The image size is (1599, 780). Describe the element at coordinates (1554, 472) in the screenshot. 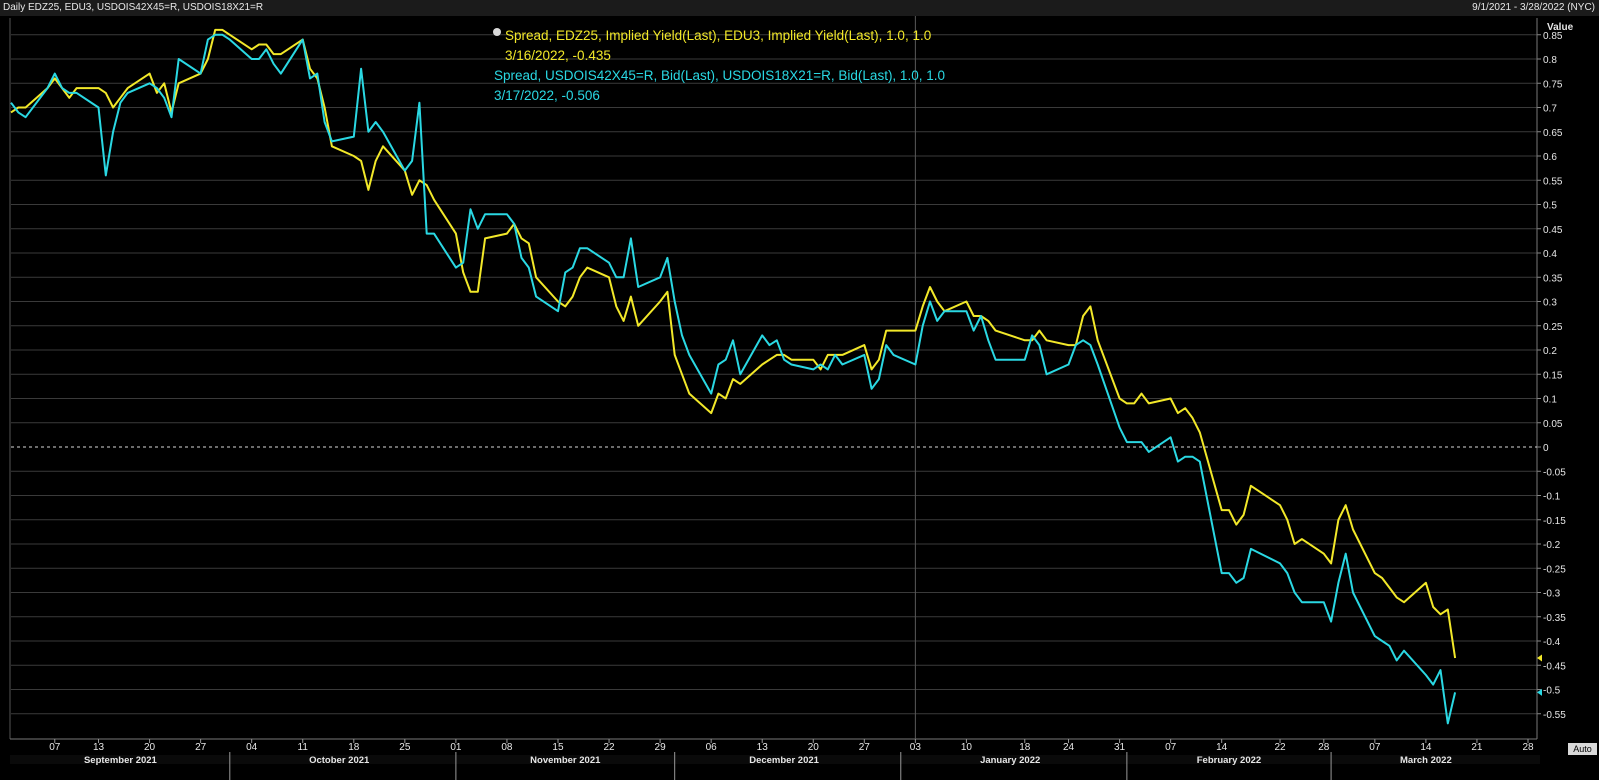

I see `y-tick-label: -0.05` at that location.